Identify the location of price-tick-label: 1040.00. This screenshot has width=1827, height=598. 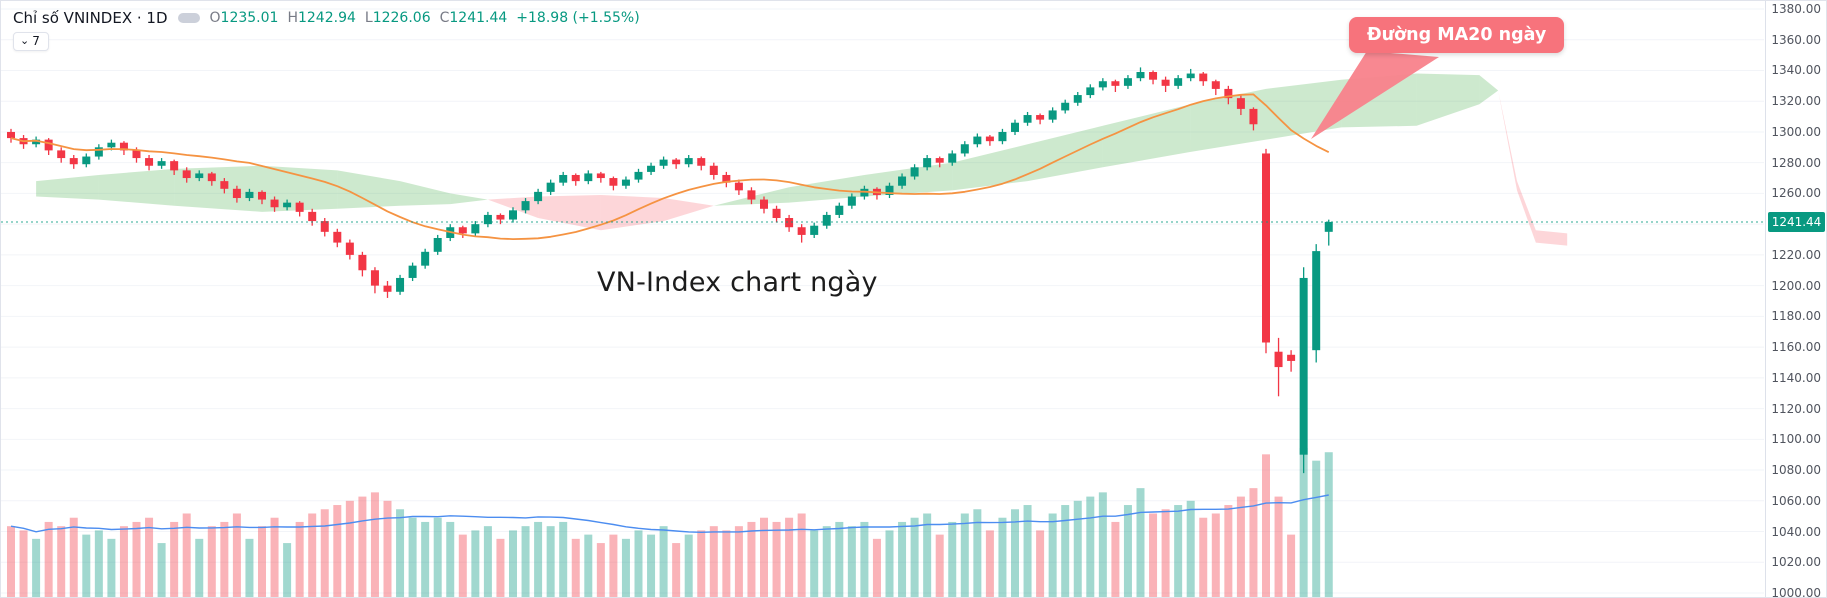
(1796, 531).